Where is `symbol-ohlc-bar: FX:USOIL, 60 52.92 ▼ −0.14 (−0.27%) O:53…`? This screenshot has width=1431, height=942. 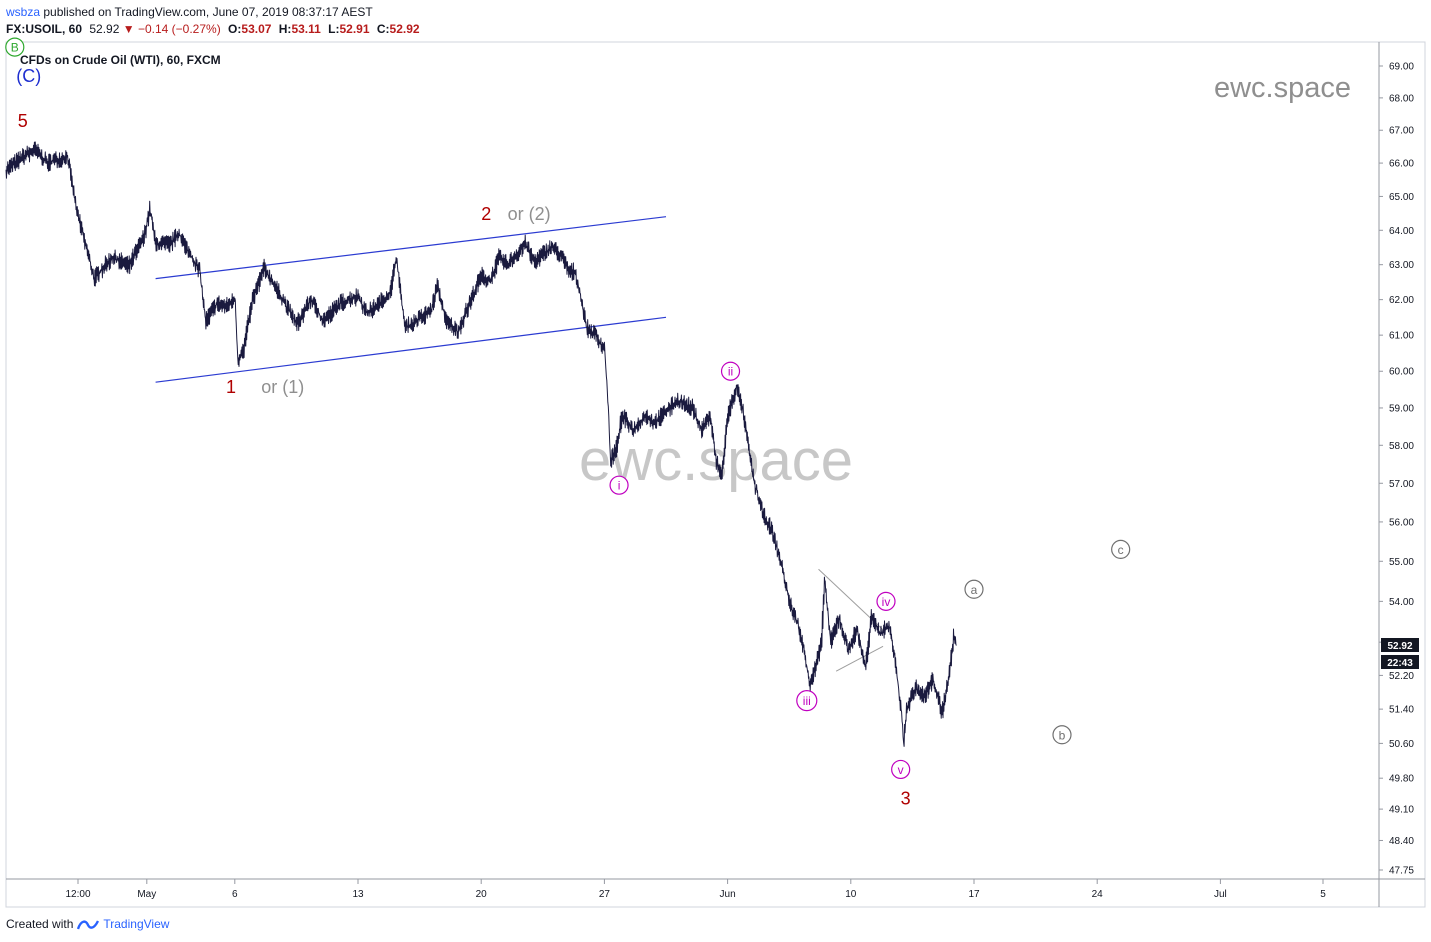
symbol-ohlc-bar: FX:USOIL, 60 52.92 ▼ −0.14 (−0.27%) O:53… is located at coordinates (213, 29).